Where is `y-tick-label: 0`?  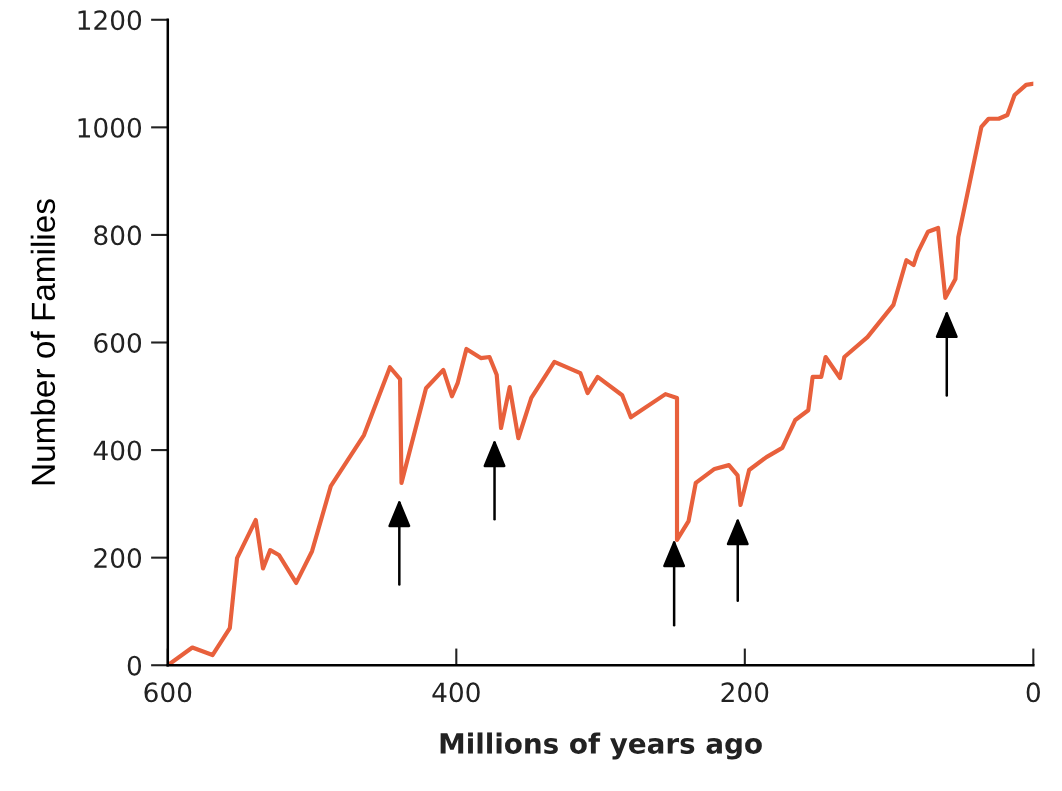
y-tick-label: 0 is located at coordinates (134, 665).